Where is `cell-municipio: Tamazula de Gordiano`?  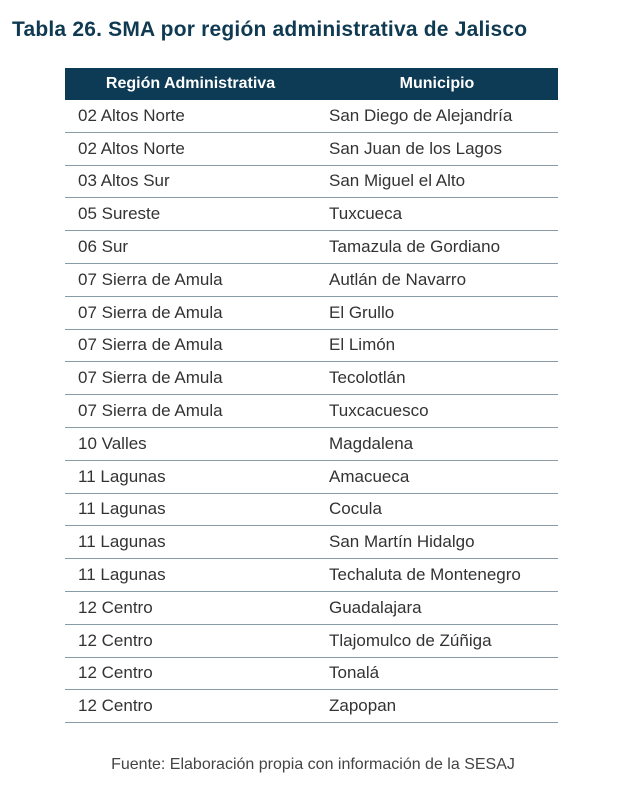 cell-municipio: Tamazula de Gordiano is located at coordinates (437, 247).